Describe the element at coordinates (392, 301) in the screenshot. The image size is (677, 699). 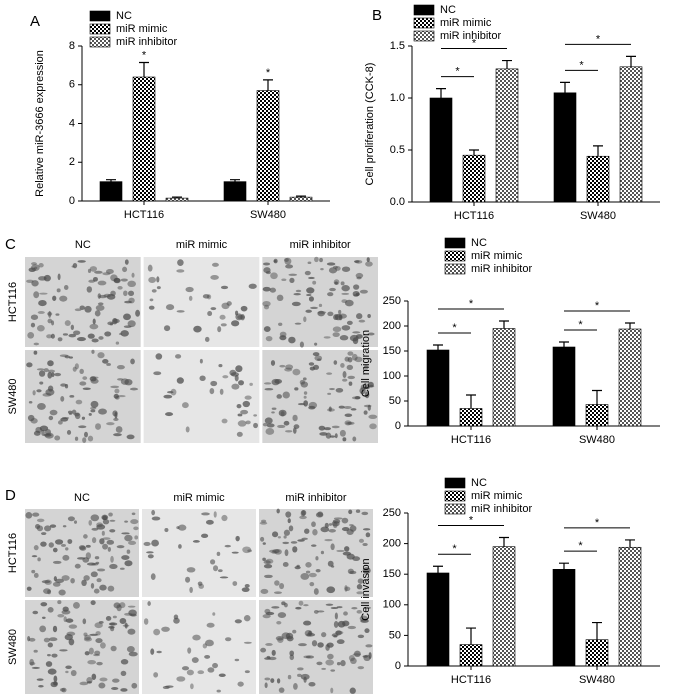
I see `y-tick-label: 250` at that location.